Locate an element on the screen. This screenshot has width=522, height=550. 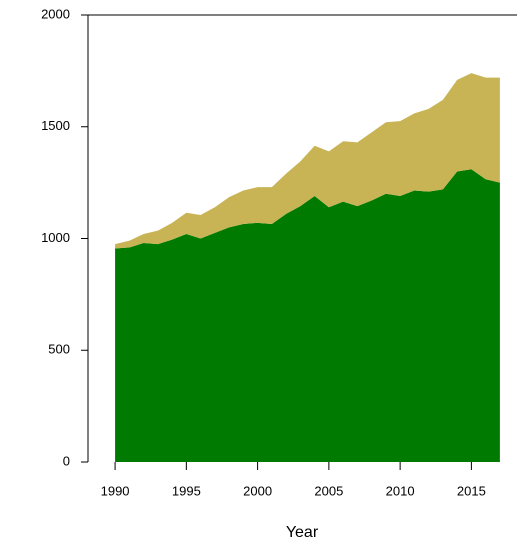
x-tick-label: 2015 is located at coordinates (471, 490).